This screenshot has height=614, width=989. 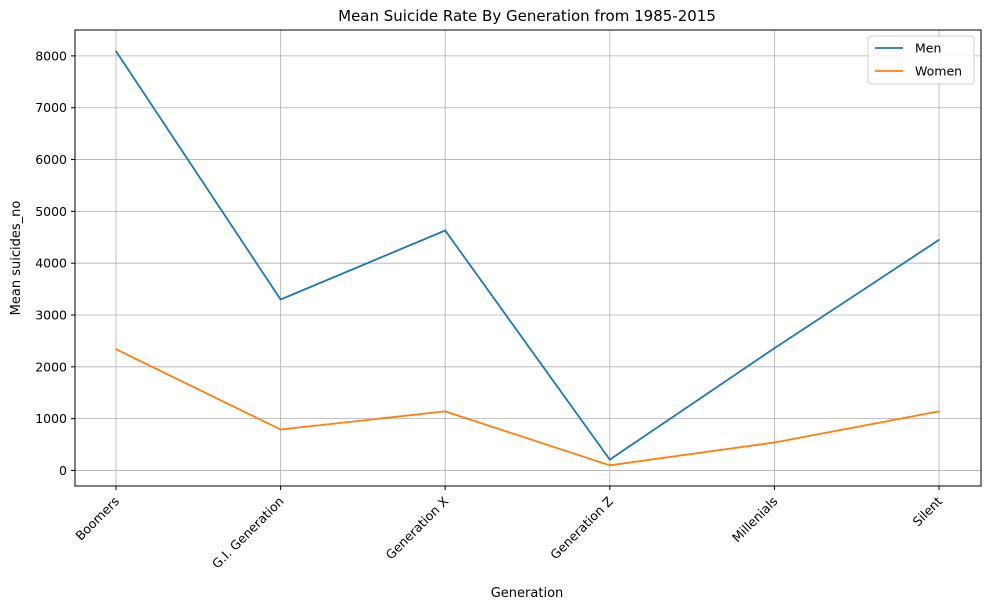 I want to click on y-tick-label: 4000, so click(x=51, y=263).